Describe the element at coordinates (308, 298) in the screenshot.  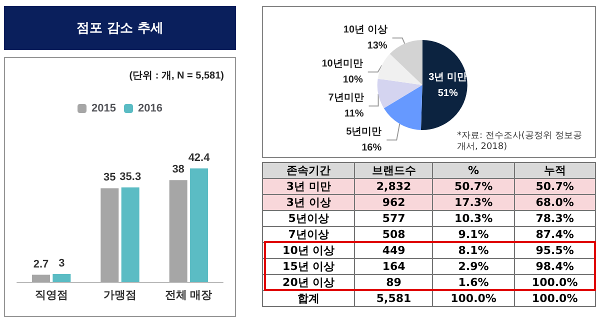
I see `text: 합계` at that location.